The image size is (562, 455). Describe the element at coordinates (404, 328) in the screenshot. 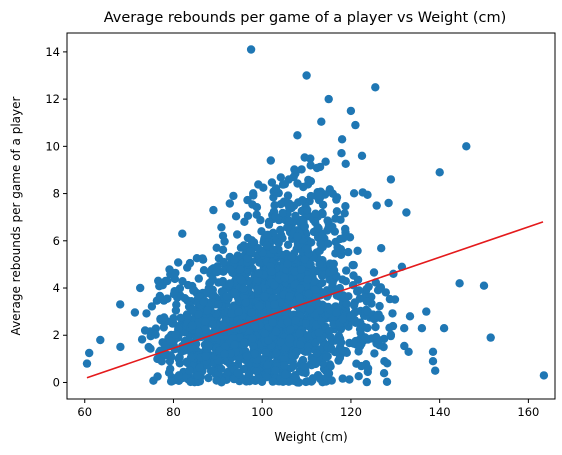

I see `data-point-1926` at that location.